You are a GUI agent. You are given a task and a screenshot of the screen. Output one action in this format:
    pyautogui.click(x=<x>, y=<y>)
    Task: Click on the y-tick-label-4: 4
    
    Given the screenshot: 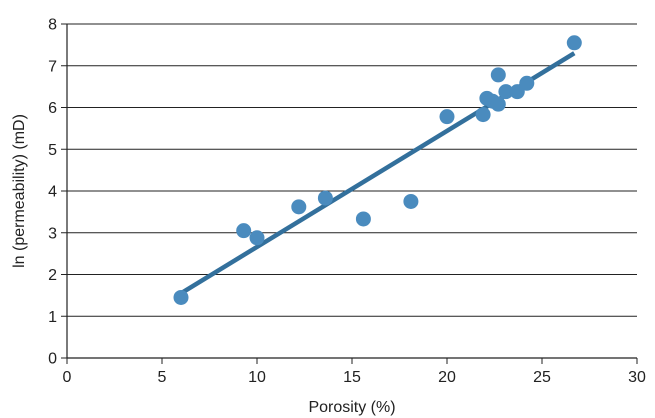 What is the action you would take?
    pyautogui.click(x=52, y=192)
    